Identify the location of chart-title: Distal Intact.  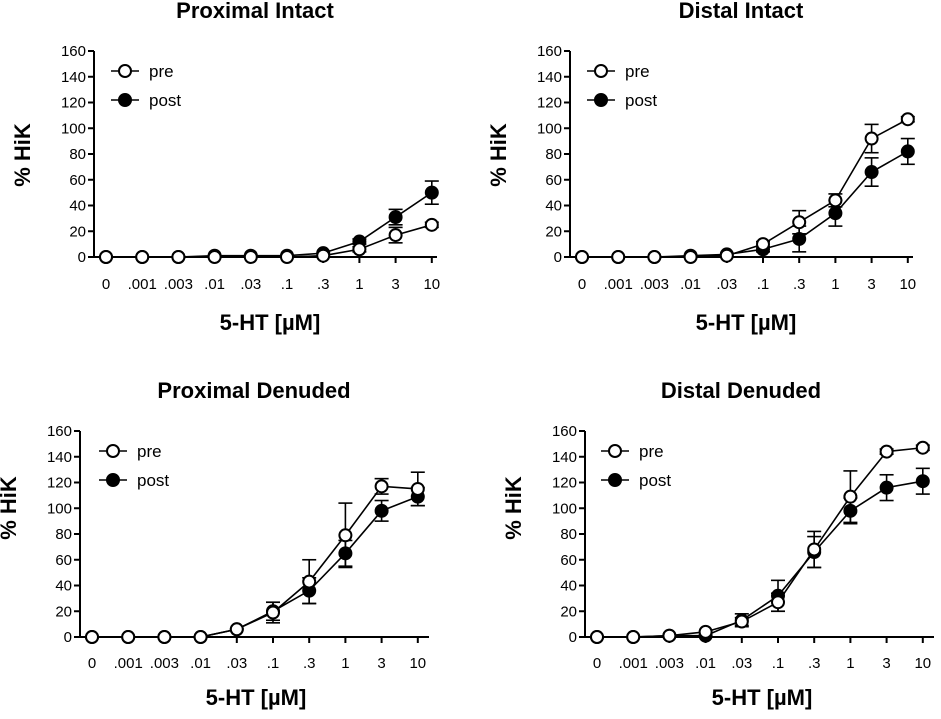
(741, 11).